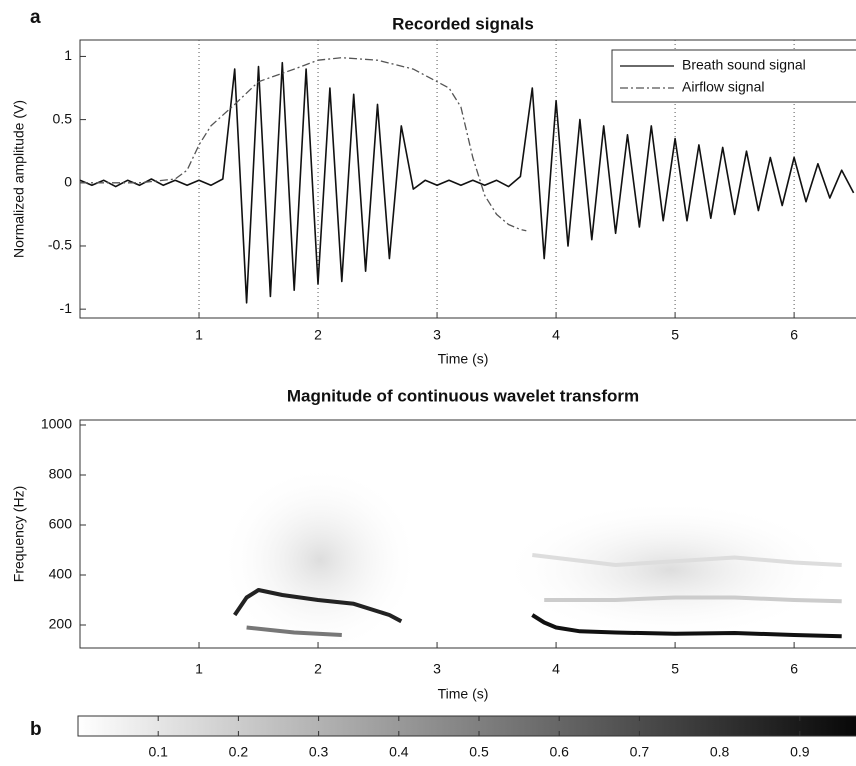 Image resolution: width=856 pixels, height=766 pixels. I want to click on colorbar-tick-label: 0.5, so click(479, 752).